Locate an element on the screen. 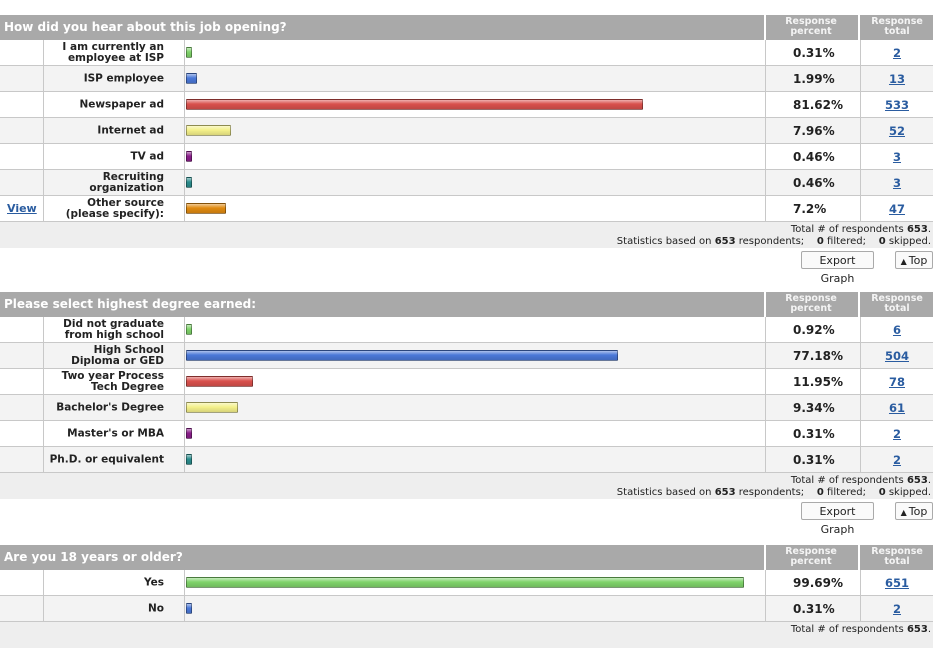  stats-prefix: Statistics based on is located at coordinates (664, 492).